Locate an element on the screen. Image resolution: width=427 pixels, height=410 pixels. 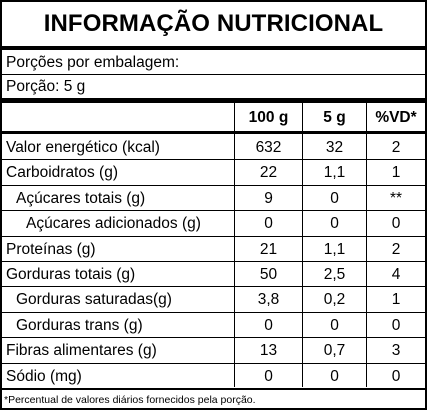
serving-size: Porção: 5 g is located at coordinates (46, 86).